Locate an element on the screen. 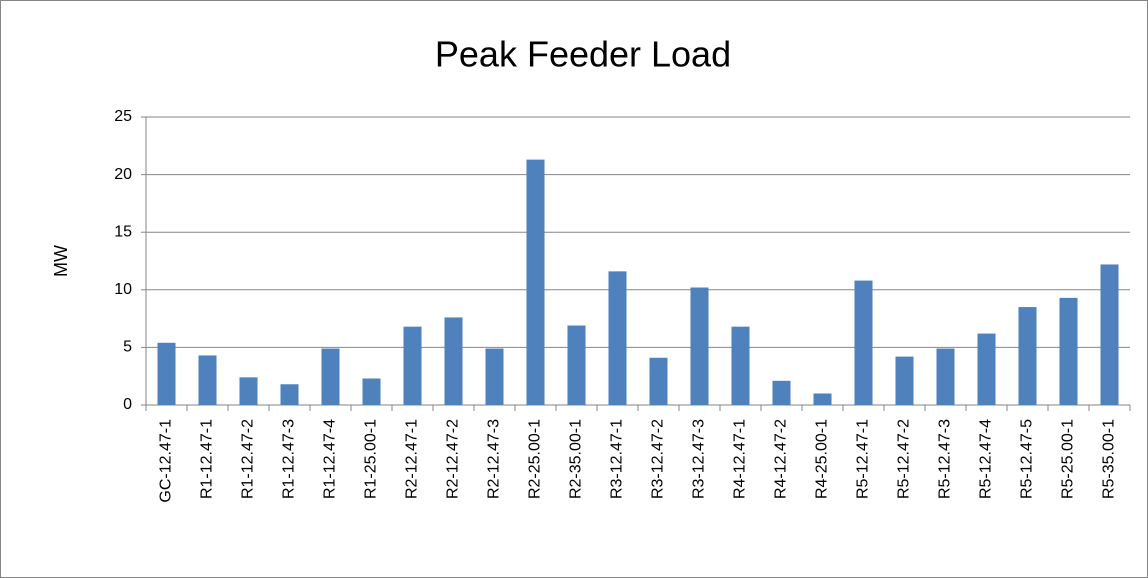 The width and height of the screenshot is (1148, 578). x-tick-label: R3-12.47-2 is located at coordinates (658, 459).